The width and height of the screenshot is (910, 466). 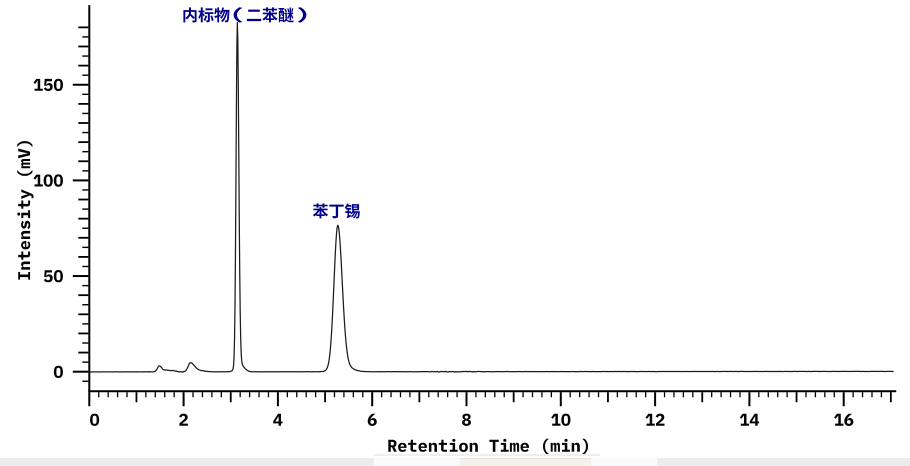 What do you see at coordinates (494, 445) in the screenshot?
I see `glyph-T` at bounding box center [494, 445].